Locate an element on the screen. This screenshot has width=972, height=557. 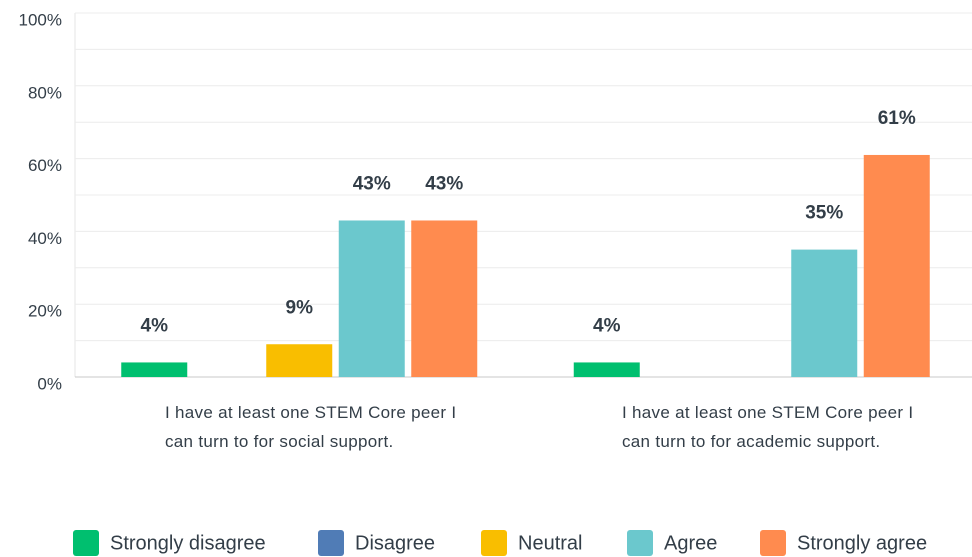
y-tick-label: 100% is located at coordinates (40, 19).